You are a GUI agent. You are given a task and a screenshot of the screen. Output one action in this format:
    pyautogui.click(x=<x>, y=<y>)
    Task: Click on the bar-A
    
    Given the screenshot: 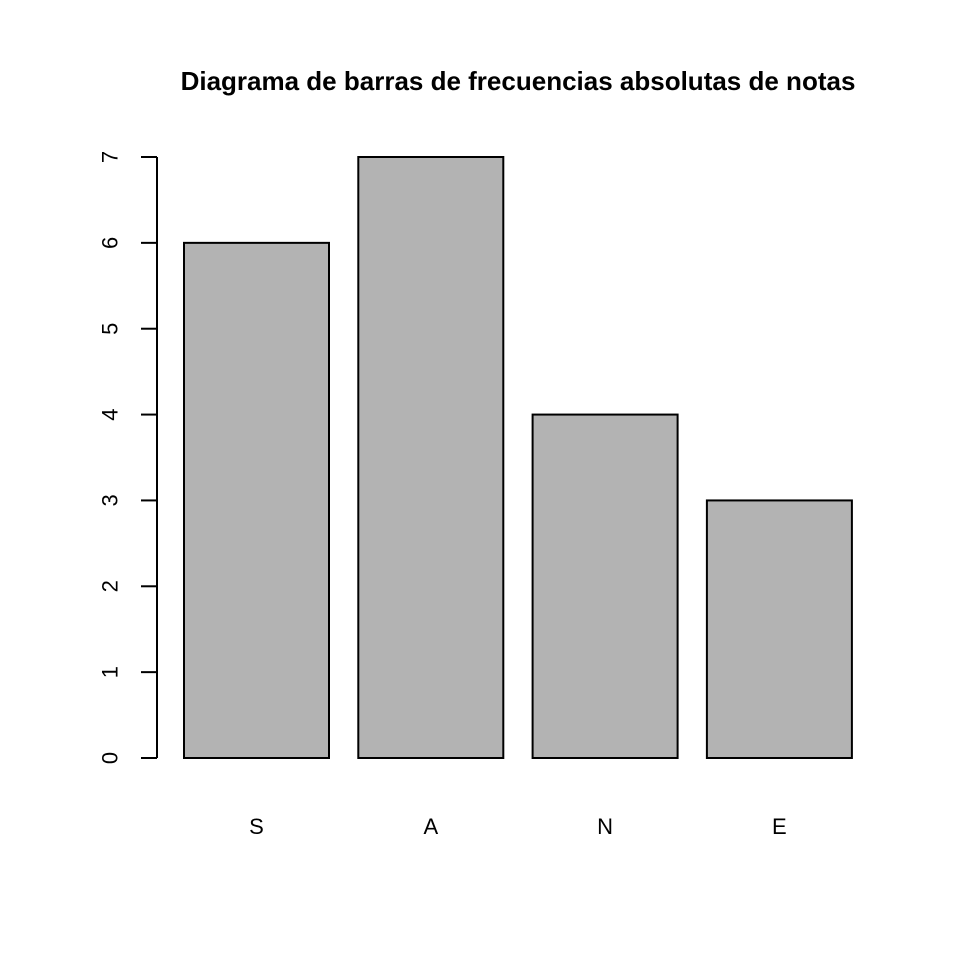 What is the action you would take?
    pyautogui.click(x=431, y=457)
    